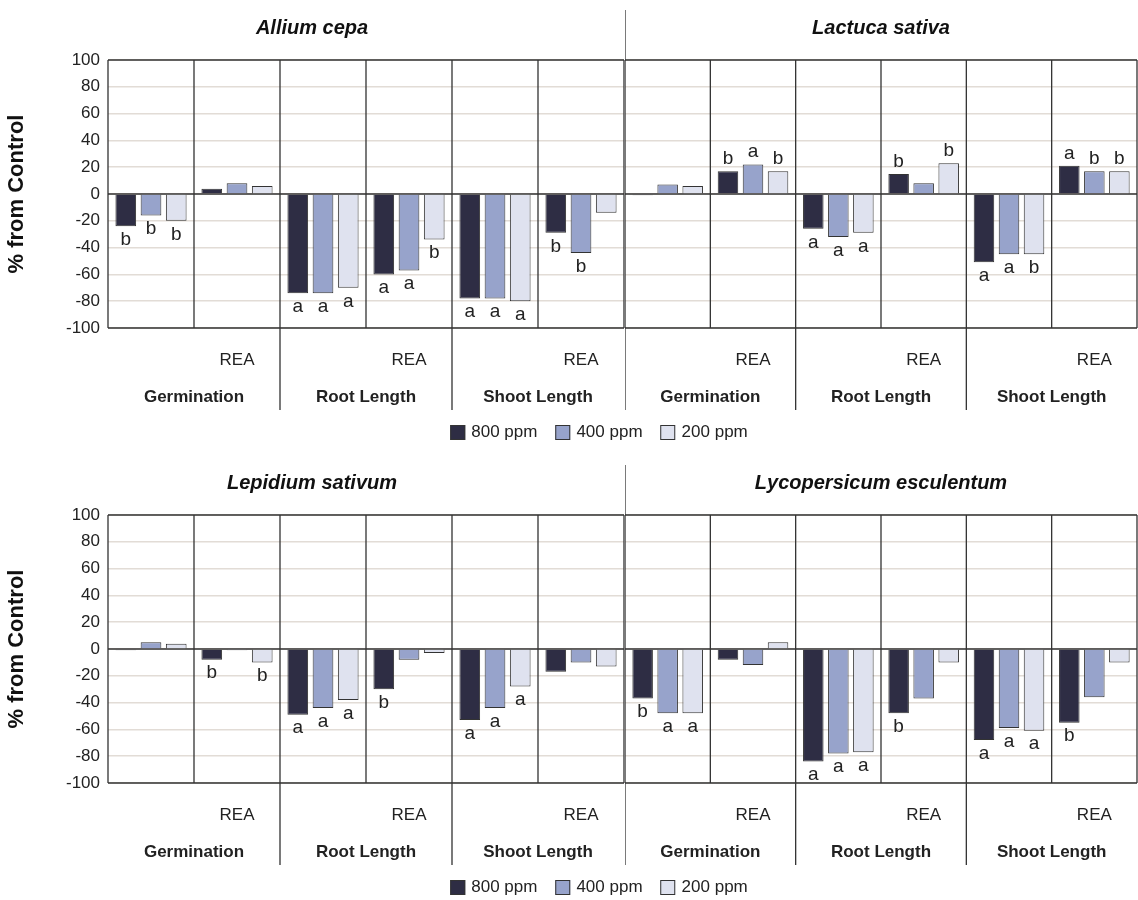 The width and height of the screenshot is (1138, 900). Describe the element at coordinates (85, 59) in the screenshot. I see `y-tick-label: 100` at that location.